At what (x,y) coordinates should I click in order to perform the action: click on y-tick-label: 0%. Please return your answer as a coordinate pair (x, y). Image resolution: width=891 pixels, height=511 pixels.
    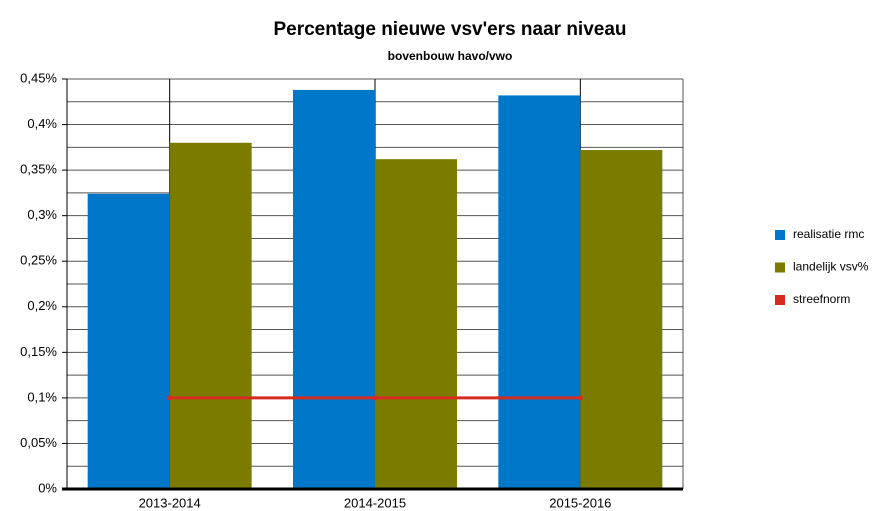
    Looking at the image, I should click on (47, 487).